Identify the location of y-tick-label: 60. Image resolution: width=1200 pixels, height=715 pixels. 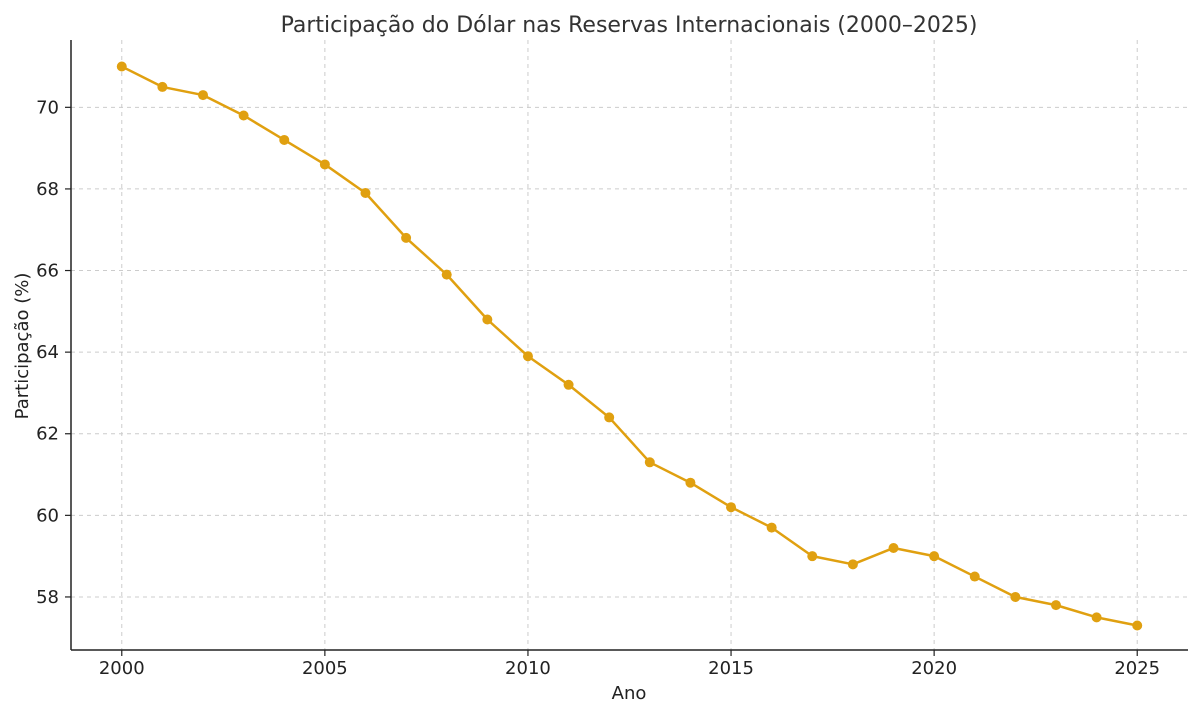
(47, 515).